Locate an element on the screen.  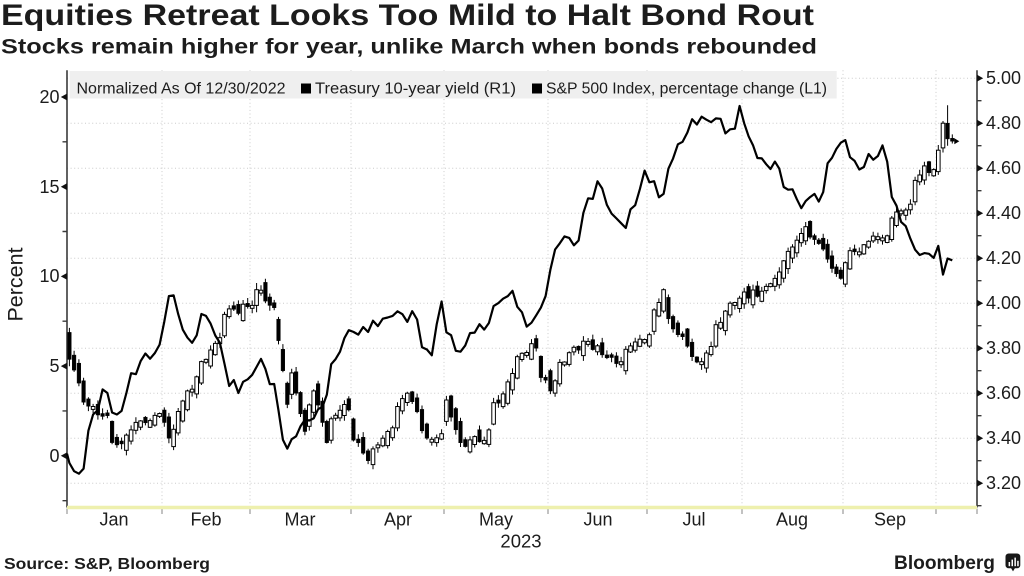
svg-text:S&P 500 Index, percentage chan: S&P 500 Index, percentage change (L1) is located at coordinates (686, 89).